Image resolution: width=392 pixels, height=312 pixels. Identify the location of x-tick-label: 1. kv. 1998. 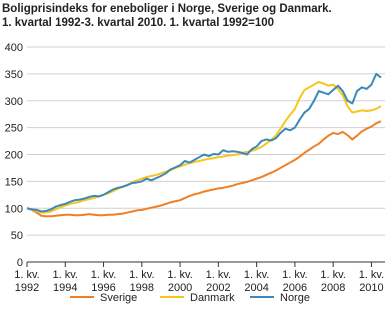
(141, 281).